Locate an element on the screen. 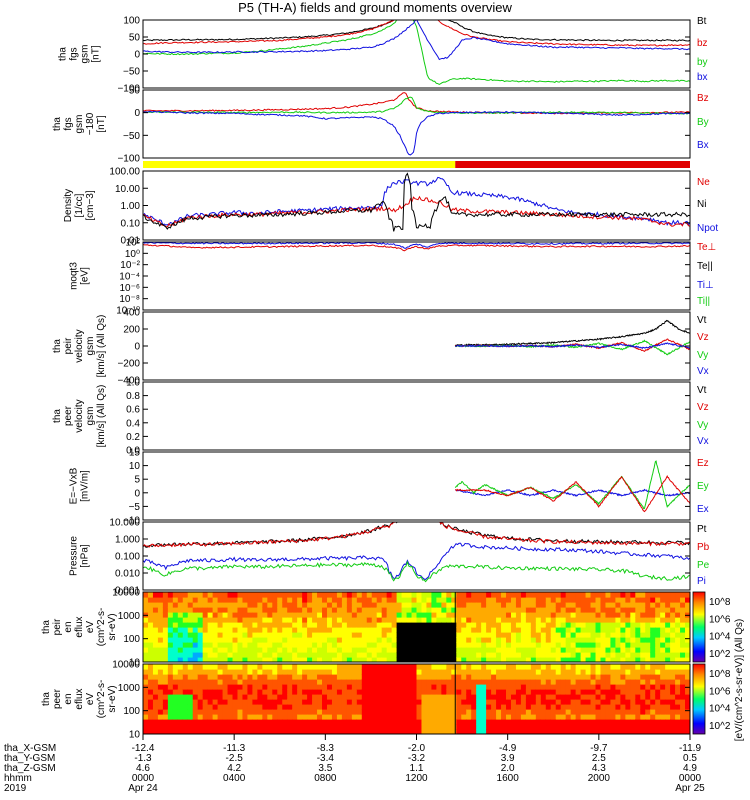  y-axis-label: [cm−3] is located at coordinates (90, 205).